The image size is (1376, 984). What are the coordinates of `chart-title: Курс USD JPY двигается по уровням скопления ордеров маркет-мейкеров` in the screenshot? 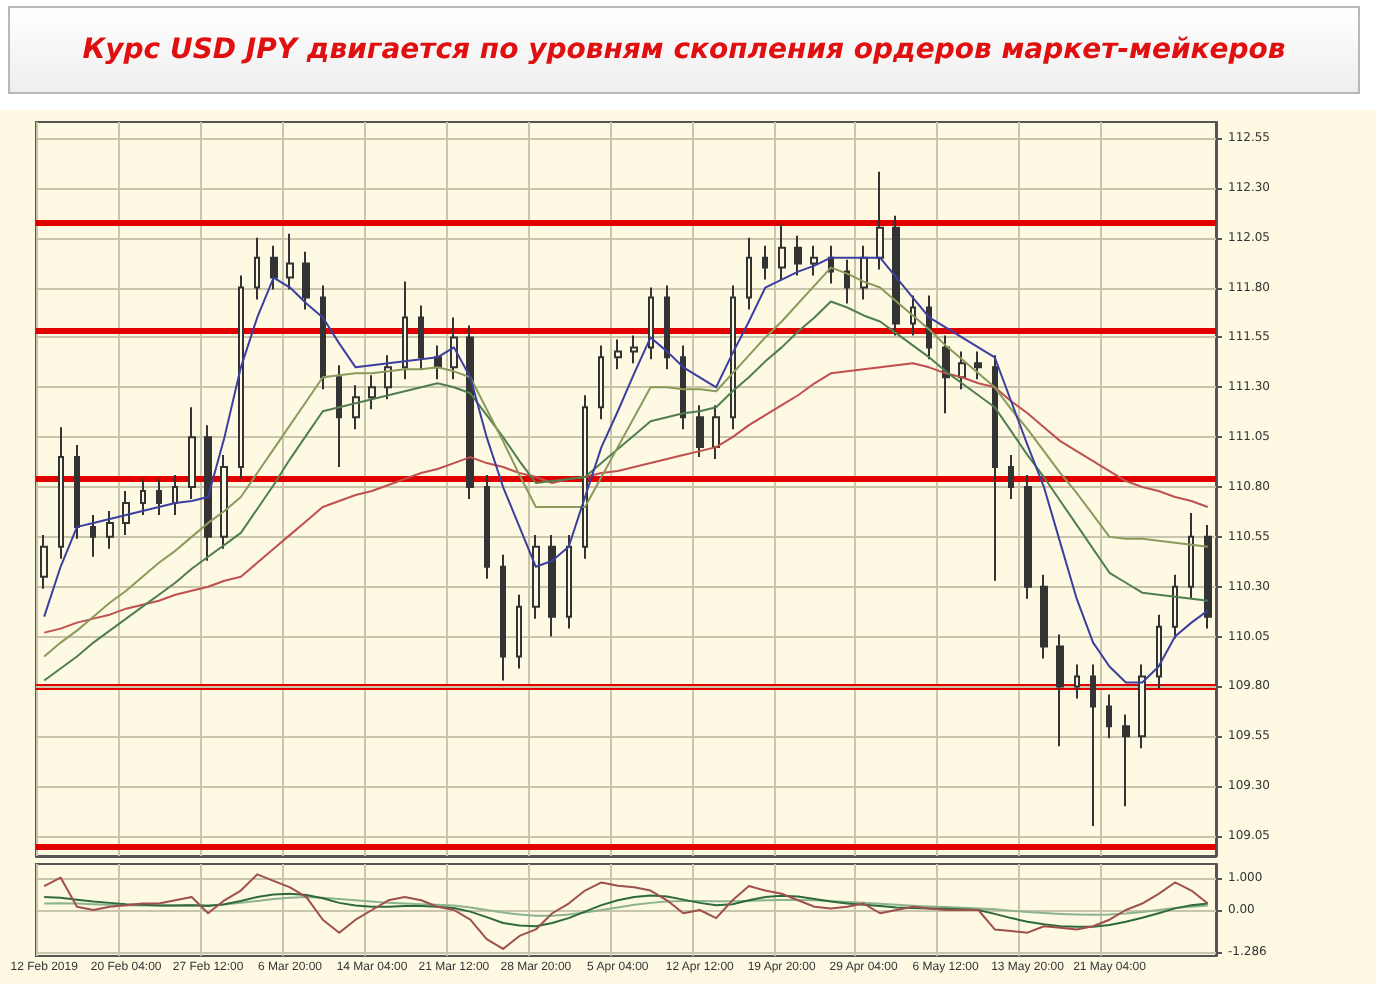 It's located at (684, 50).